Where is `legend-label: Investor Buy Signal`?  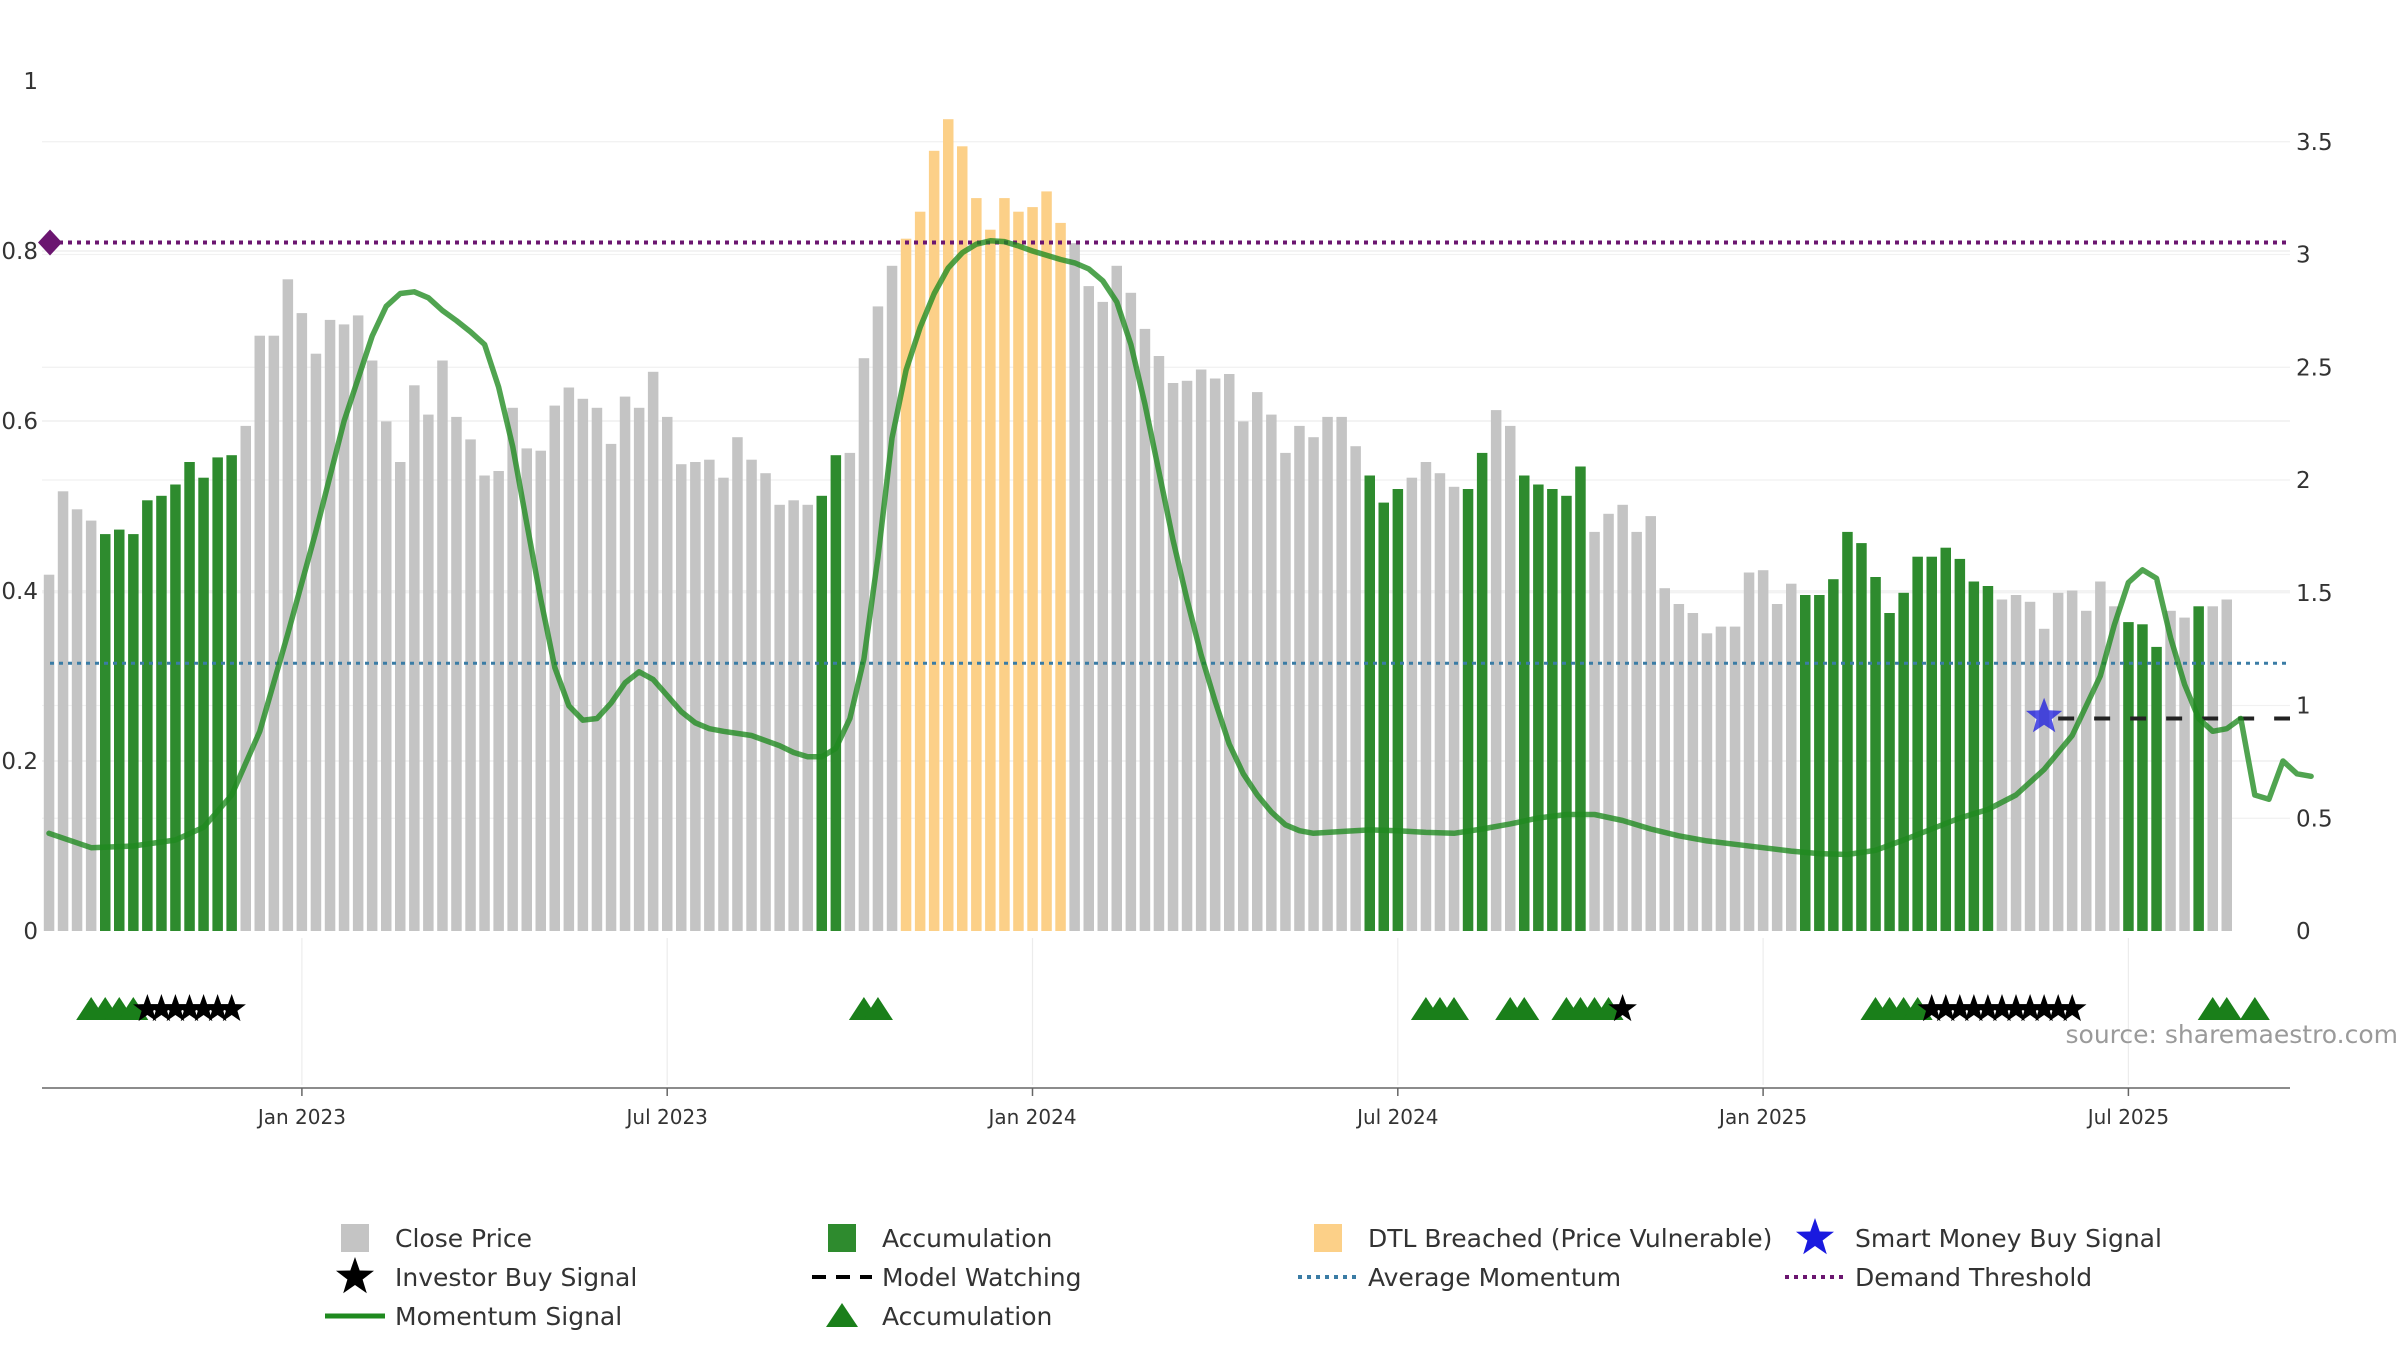
legend-label: Investor Buy Signal is located at coordinates (516, 1277).